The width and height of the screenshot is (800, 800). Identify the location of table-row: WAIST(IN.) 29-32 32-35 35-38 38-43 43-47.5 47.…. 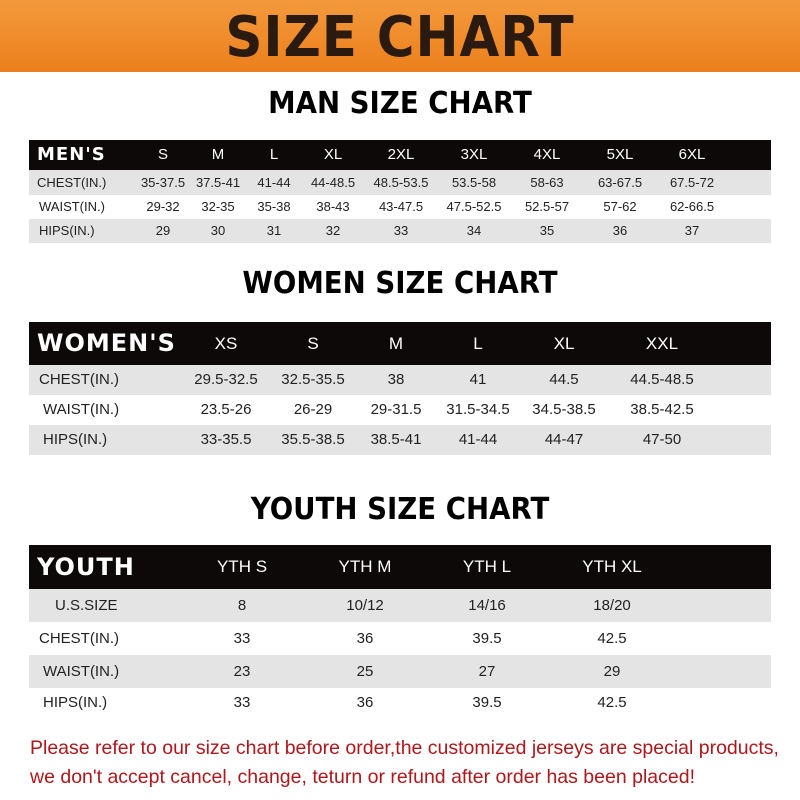
(400, 207).